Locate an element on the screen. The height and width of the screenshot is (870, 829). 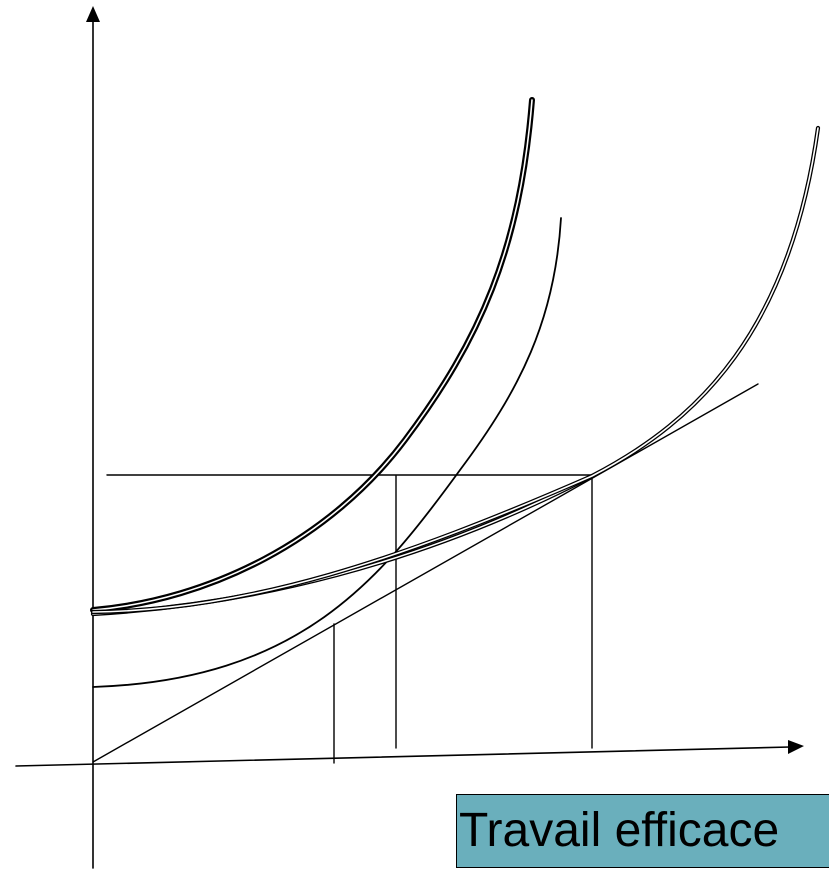
x-axis-arrow-icon is located at coordinates (796, 747).